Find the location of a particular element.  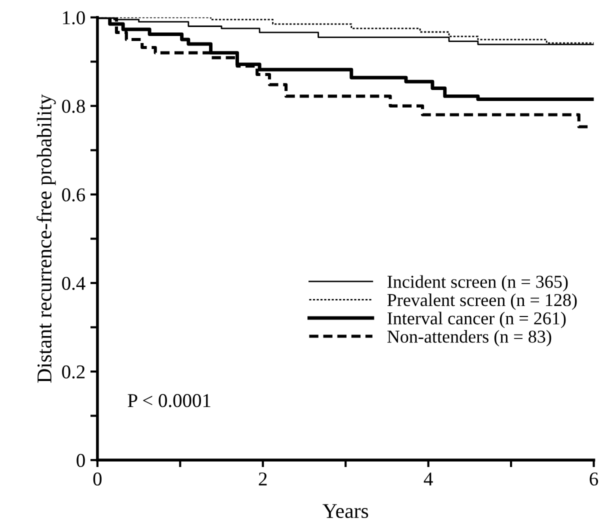

y-tick-label: 0.2 is located at coordinates (73, 372).